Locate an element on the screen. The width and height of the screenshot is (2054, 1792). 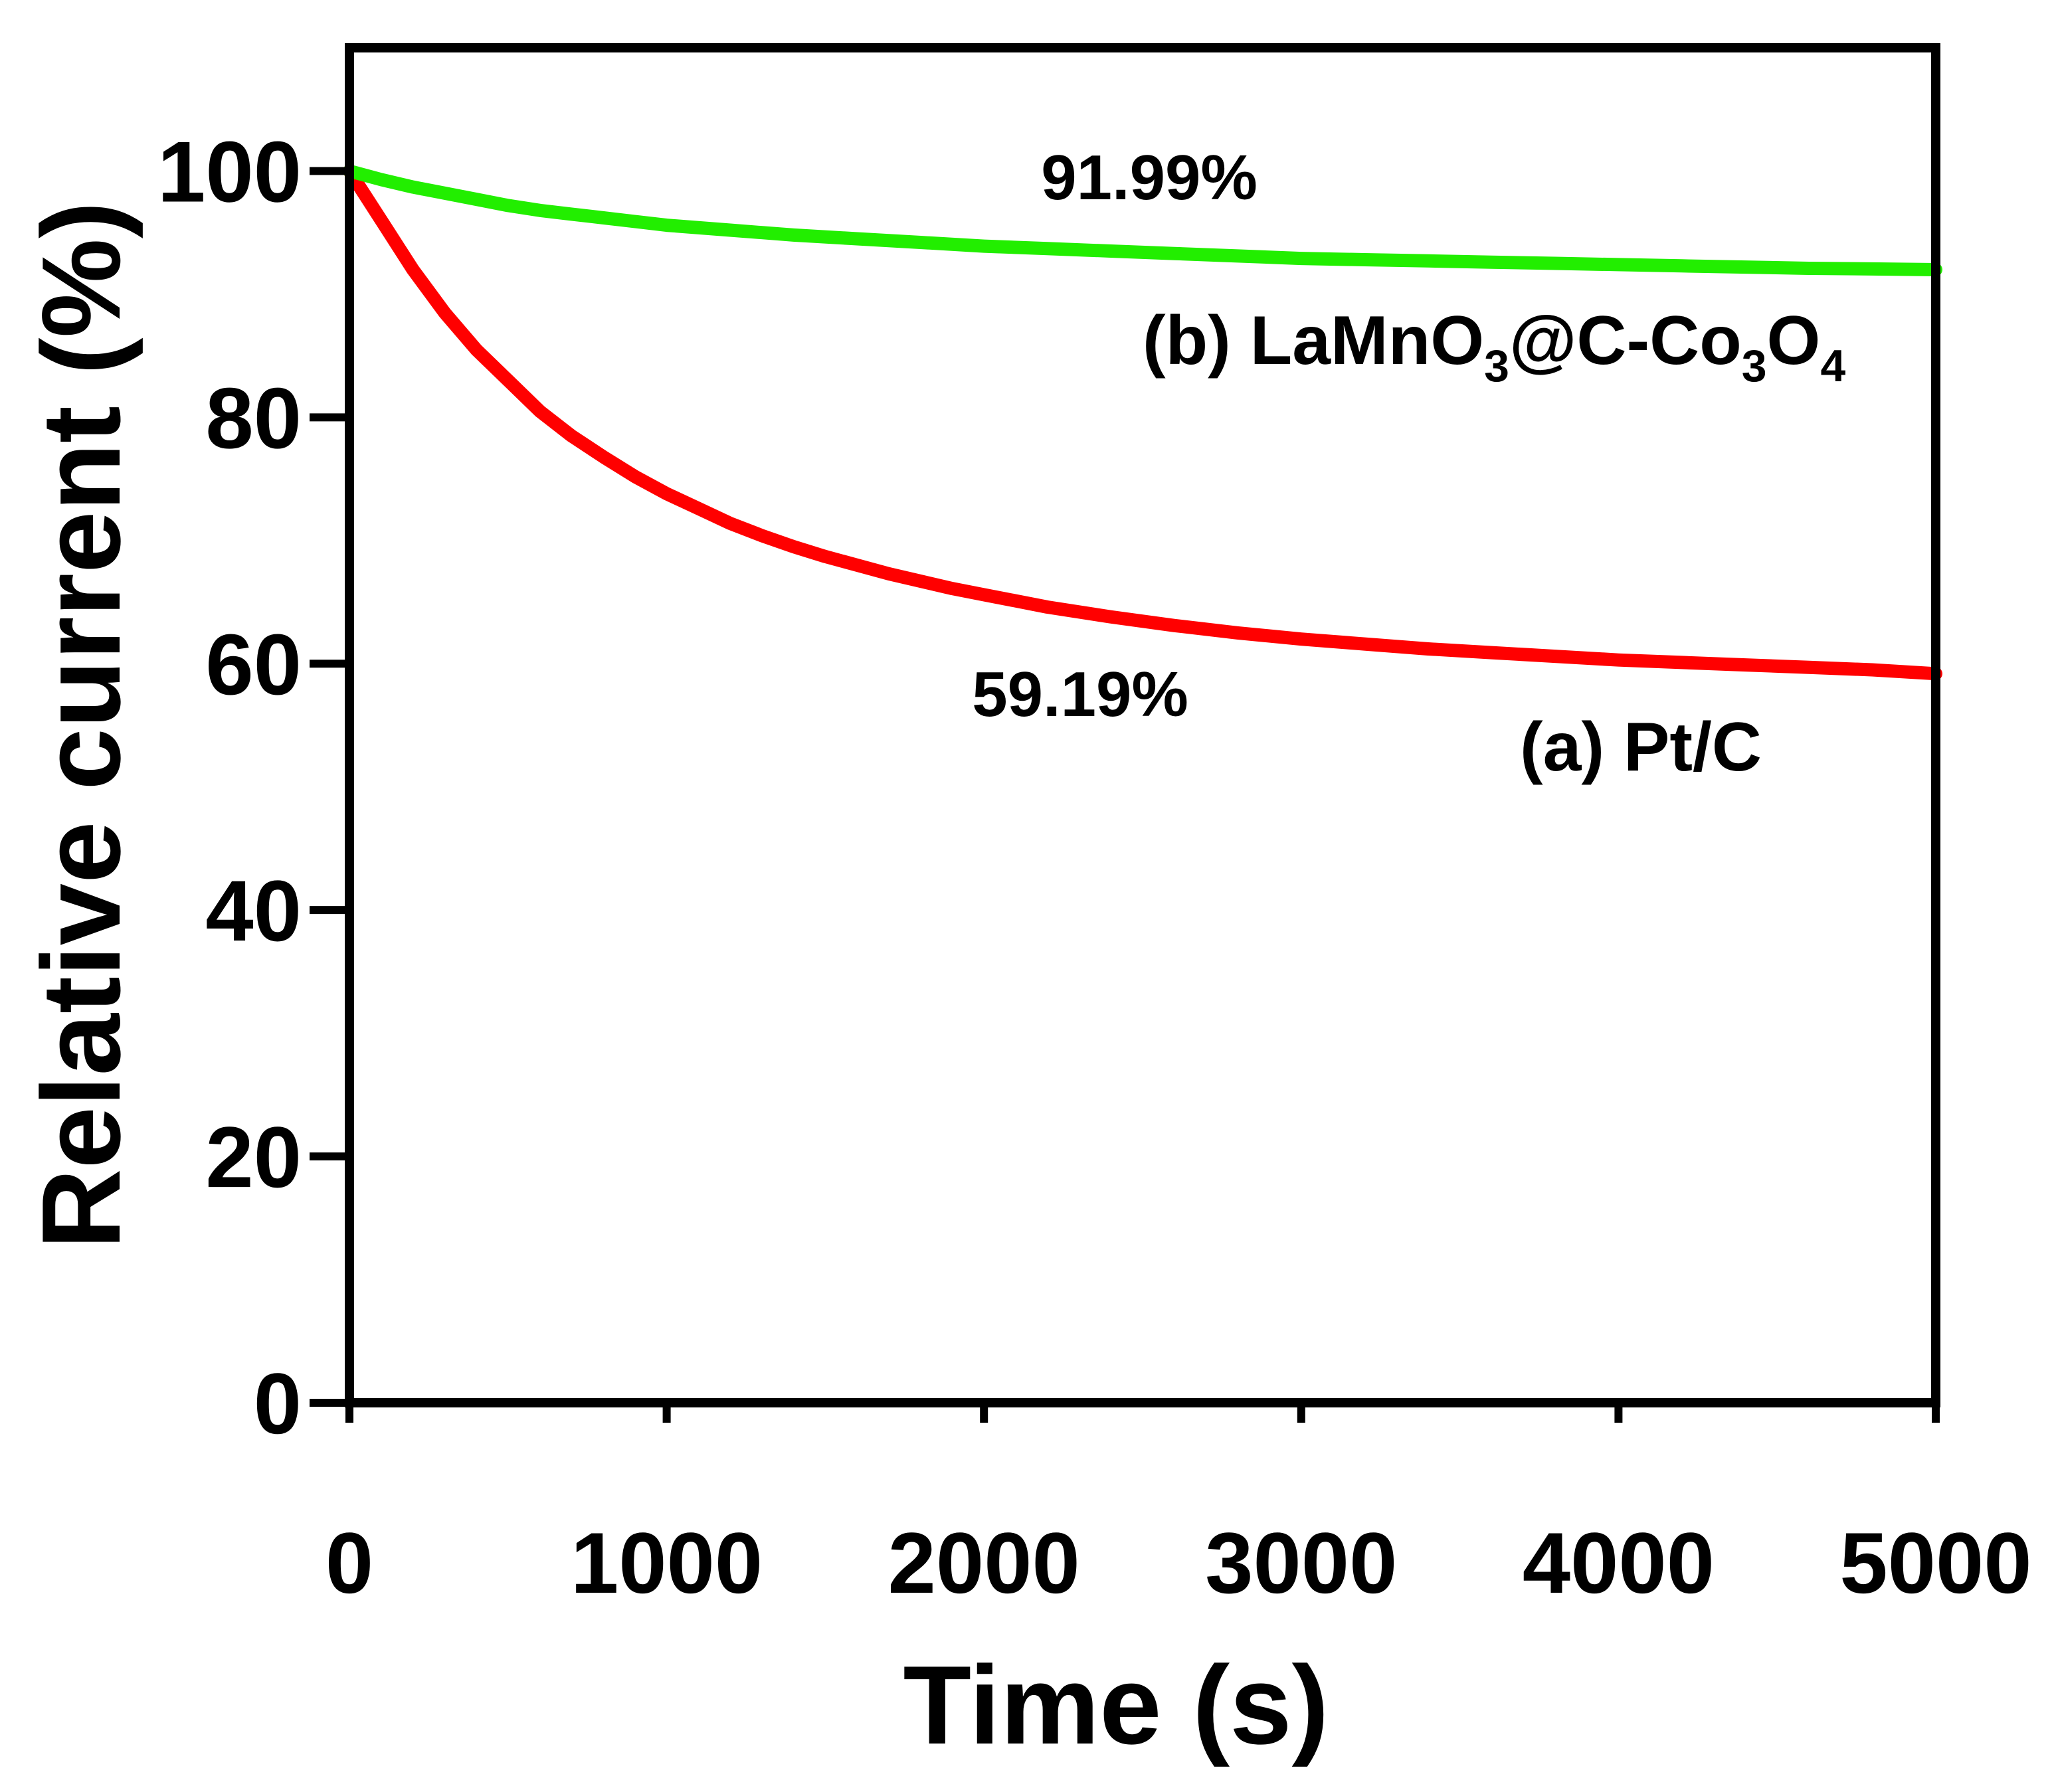
series-label-ptc-main: Pt/C is located at coordinates (1693, 747).